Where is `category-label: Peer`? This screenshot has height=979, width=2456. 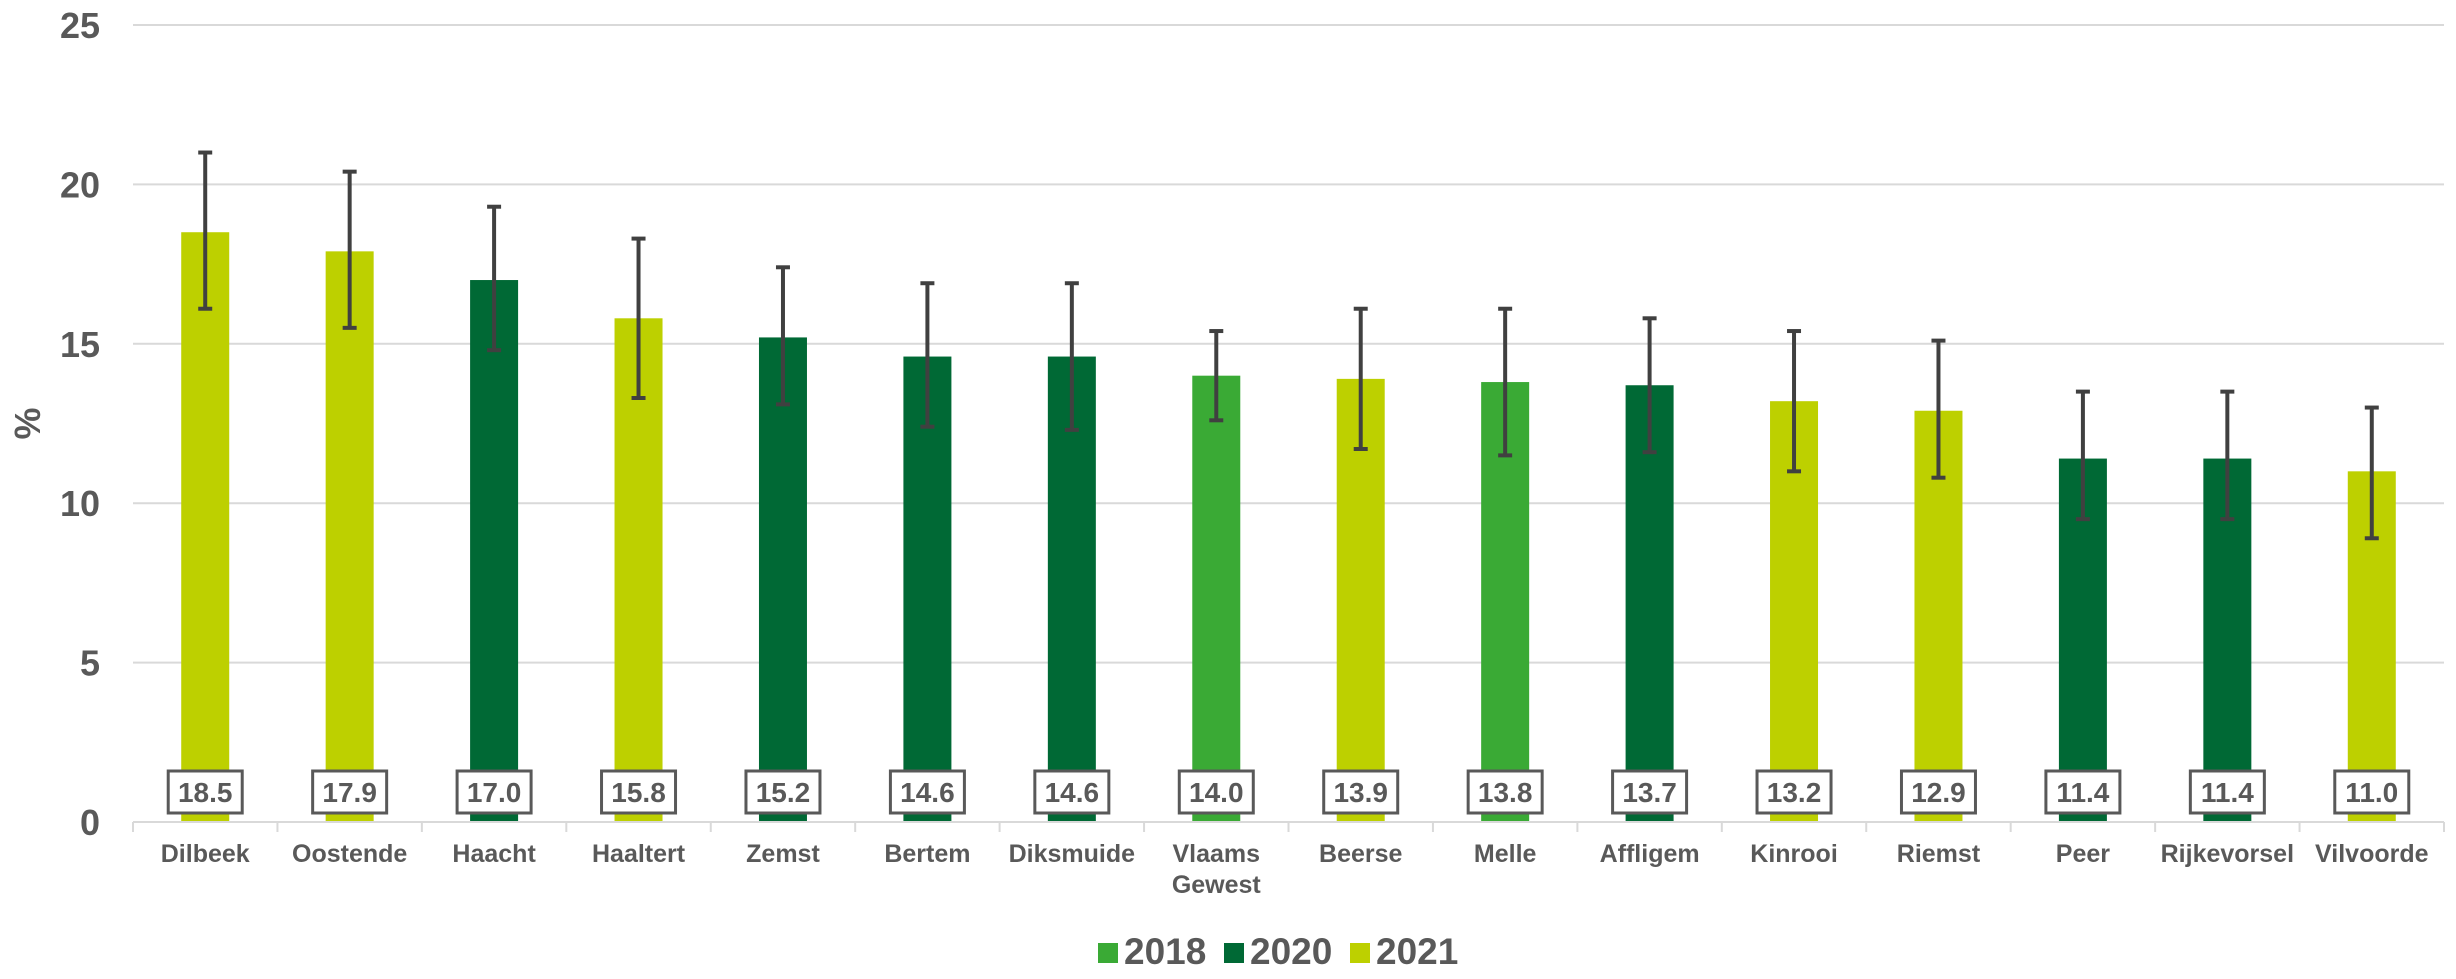
category-label: Peer is located at coordinates (2083, 854).